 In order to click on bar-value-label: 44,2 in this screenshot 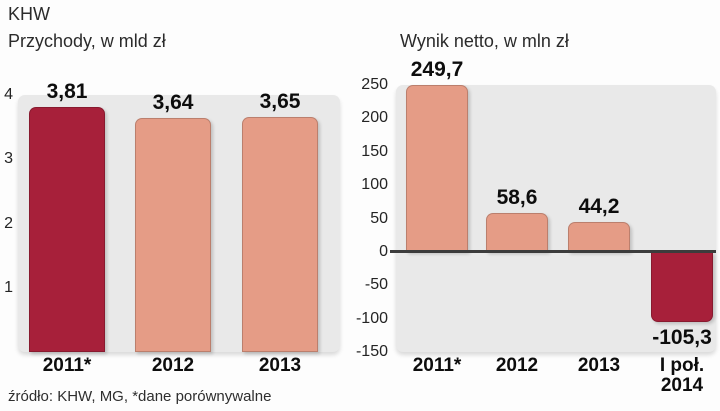, I will do `click(599, 207)`.